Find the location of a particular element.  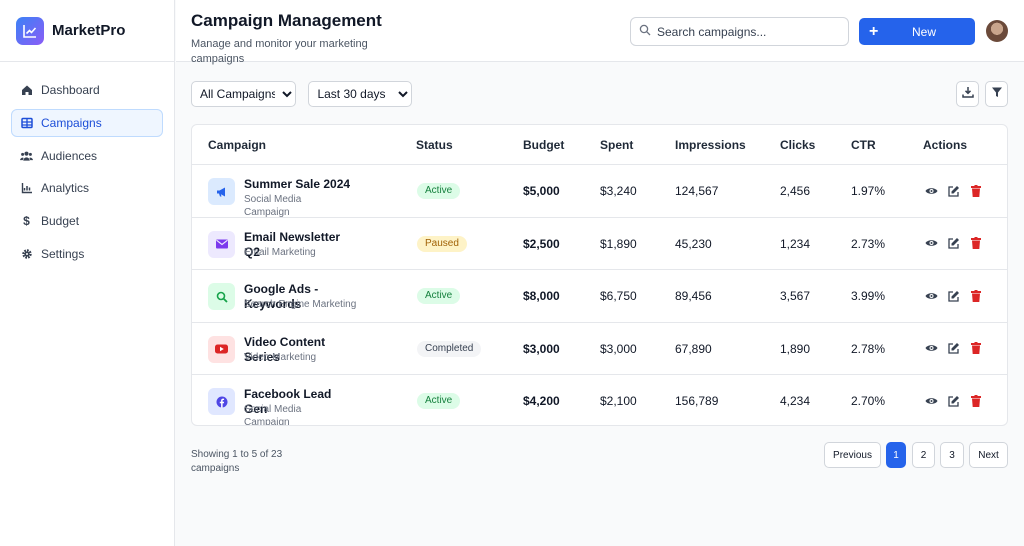

sidebar-item-label: Analytics is located at coordinates (65, 188).